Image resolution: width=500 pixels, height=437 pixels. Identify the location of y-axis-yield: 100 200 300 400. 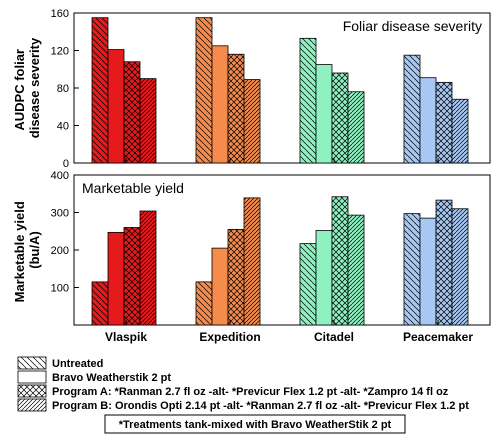
(65, 232).